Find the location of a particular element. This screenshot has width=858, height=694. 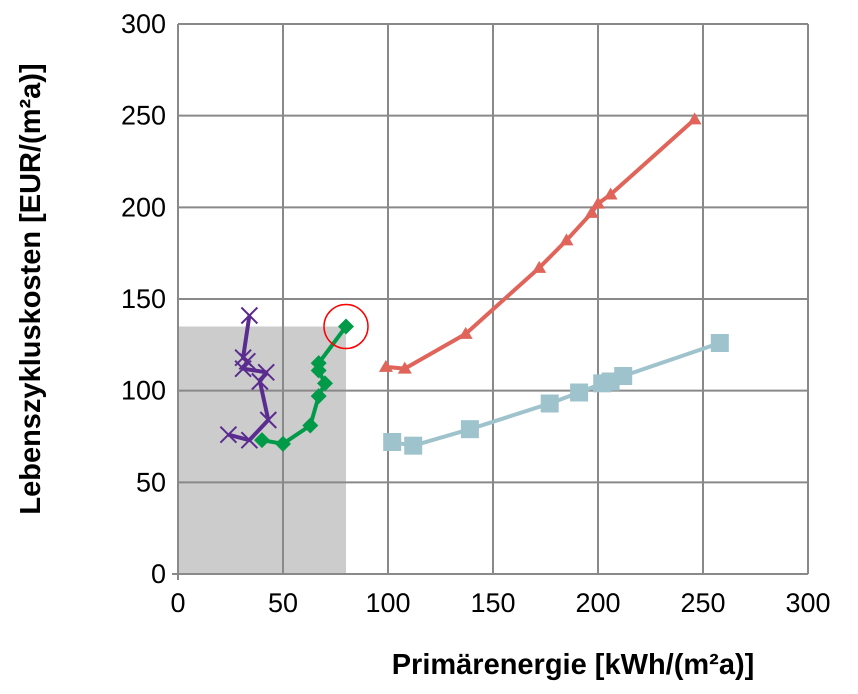

y-tick-label: 200 is located at coordinates (143, 207).